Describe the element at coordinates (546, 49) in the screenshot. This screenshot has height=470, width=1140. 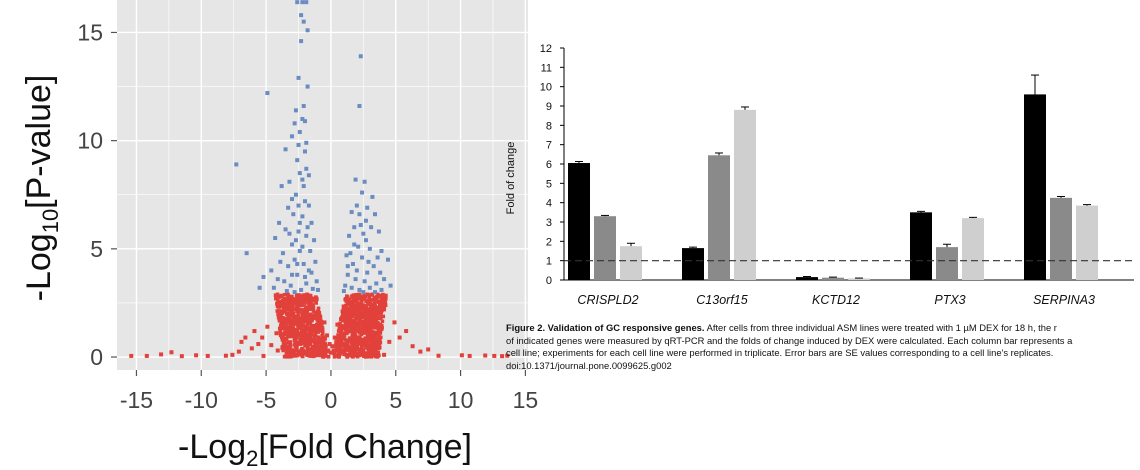
I see `bar-y-tick-label: 12` at that location.